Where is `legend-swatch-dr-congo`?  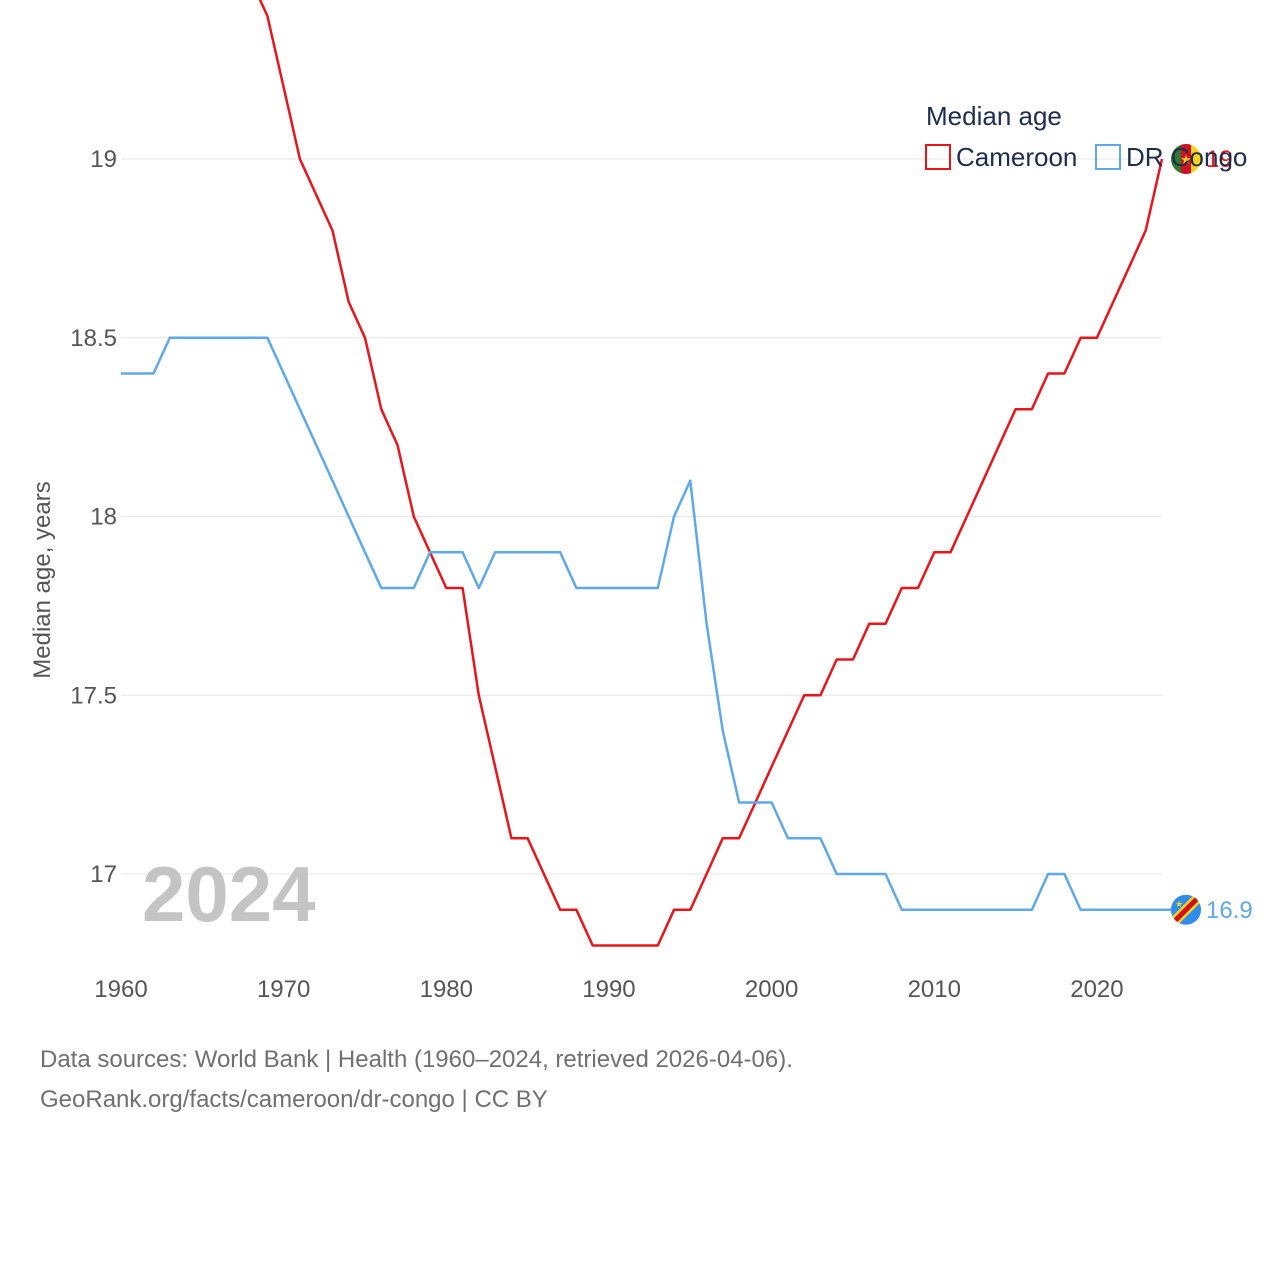
legend-swatch-dr-congo is located at coordinates (1108, 157).